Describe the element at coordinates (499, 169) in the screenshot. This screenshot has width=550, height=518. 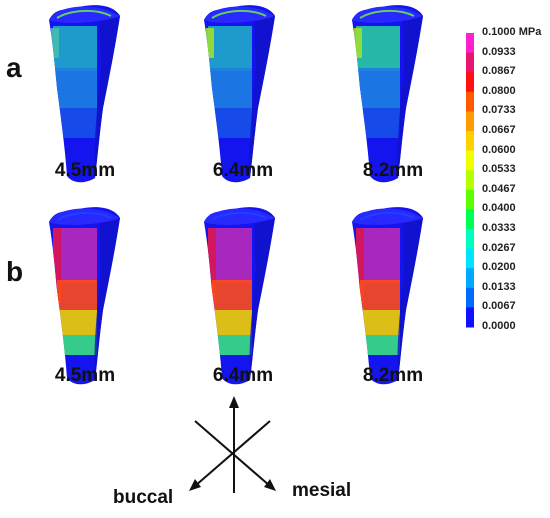
I see `colorbar-tick-label: 0.0533` at that location.